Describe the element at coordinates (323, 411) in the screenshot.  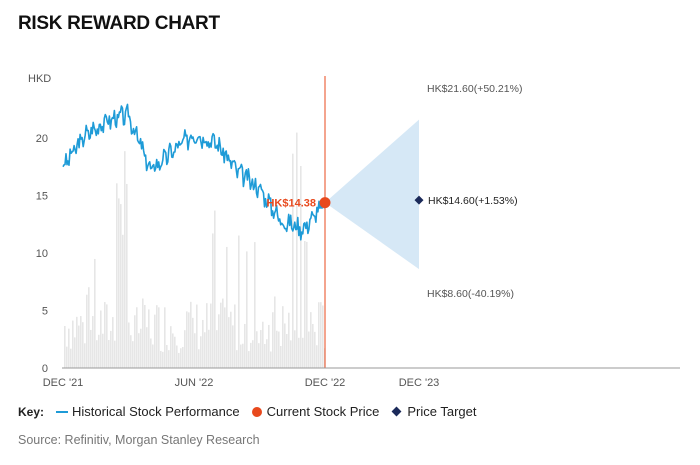
I see `key-current-label: Current Stock Price` at that location.